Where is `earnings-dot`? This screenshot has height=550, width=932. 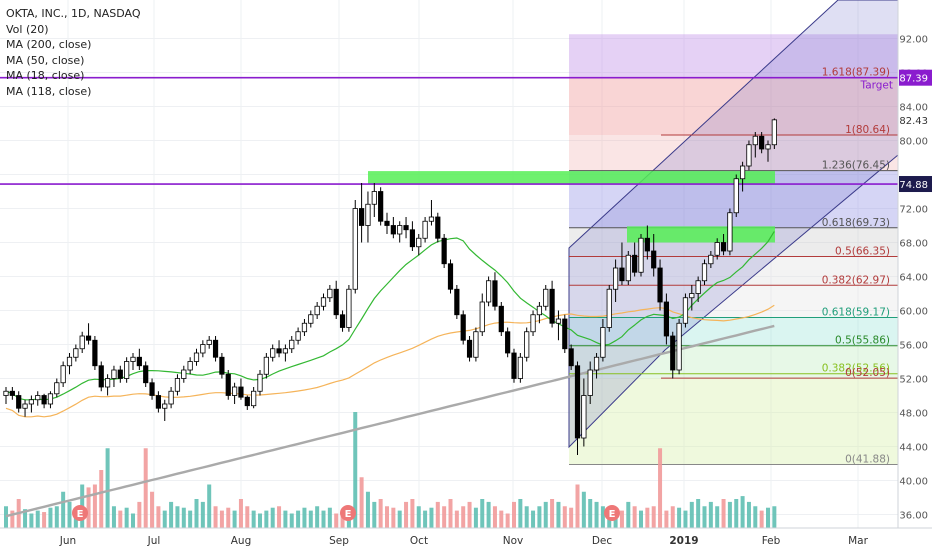
earnings-dot is located at coordinates (612, 513).